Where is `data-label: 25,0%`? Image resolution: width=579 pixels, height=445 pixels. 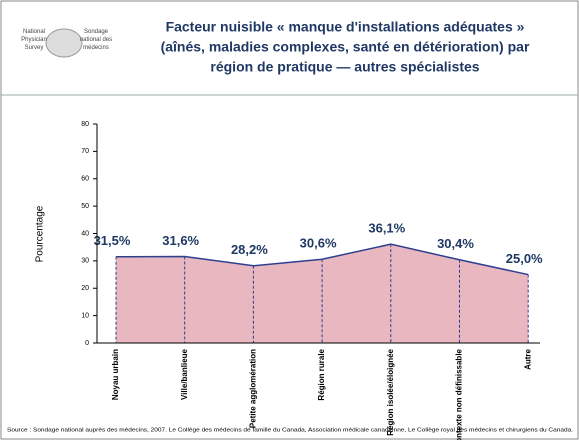
data-label: 25,0% is located at coordinates (524, 258).